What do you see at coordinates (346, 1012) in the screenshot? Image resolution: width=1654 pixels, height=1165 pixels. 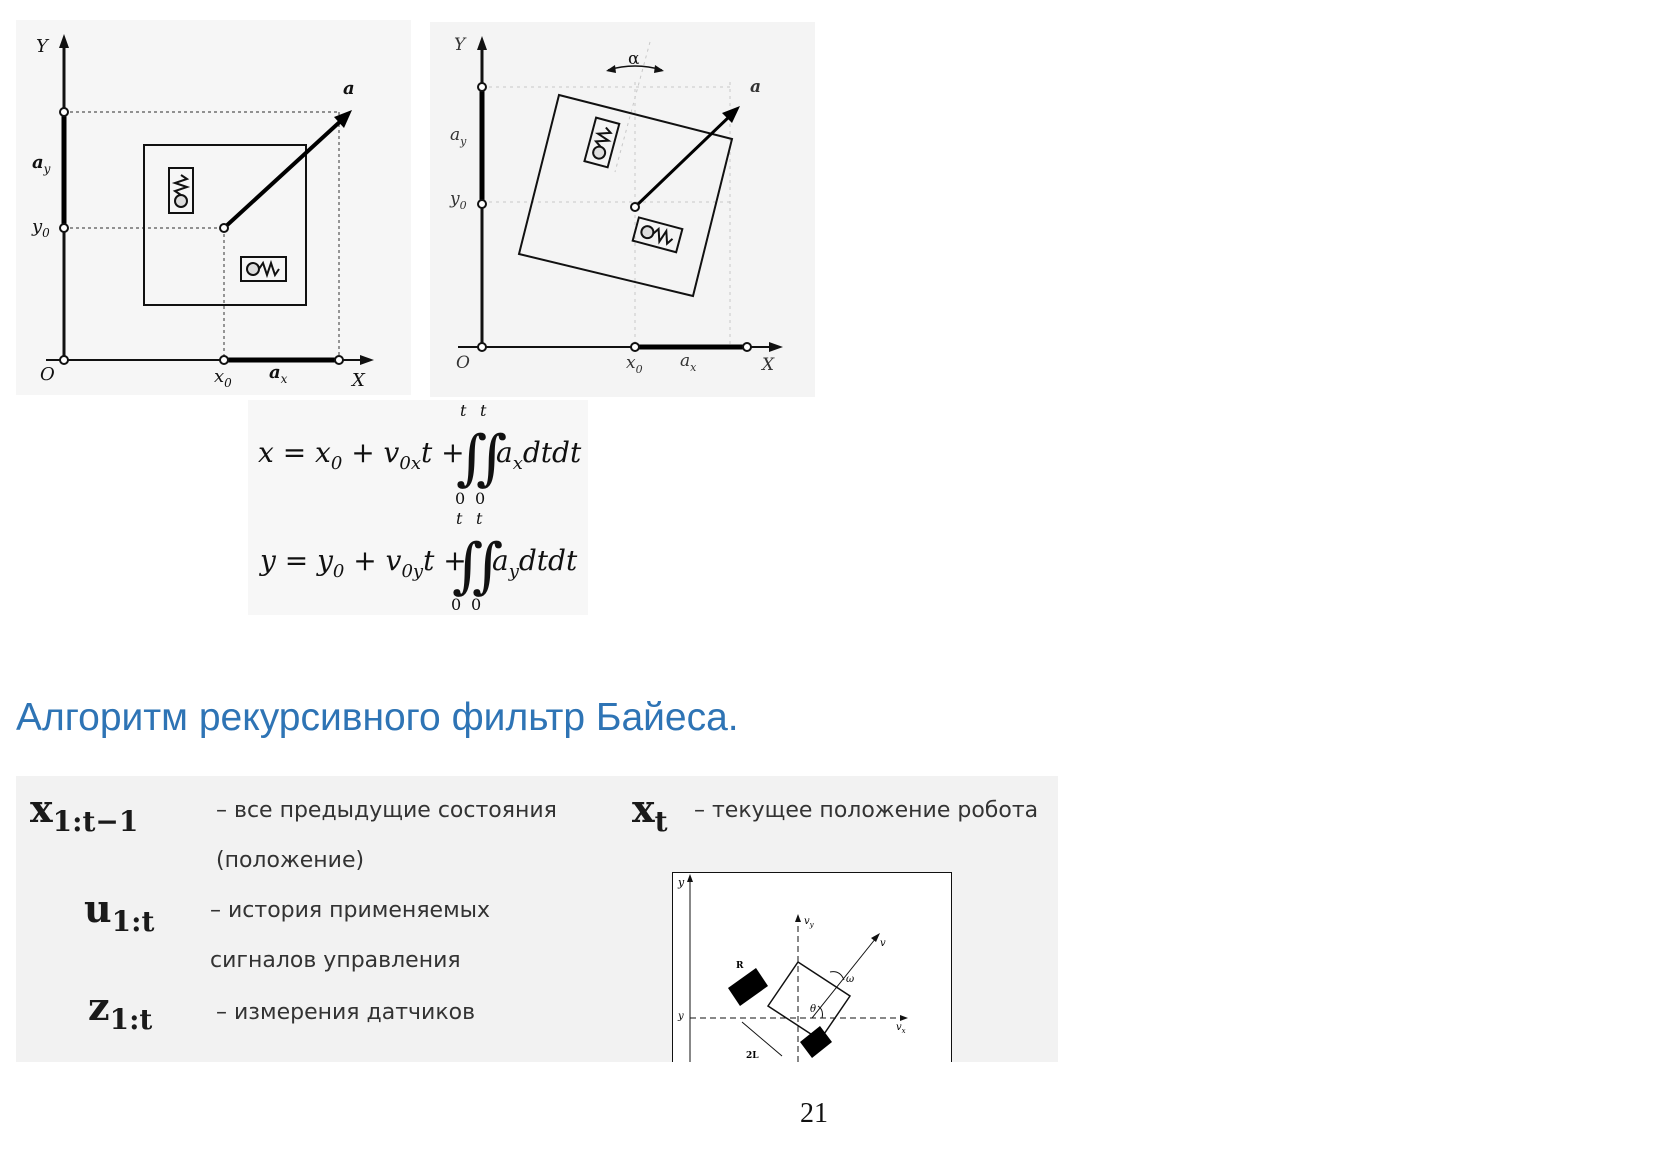 I see `measurement-history-desc: – измерения датчиков` at bounding box center [346, 1012].